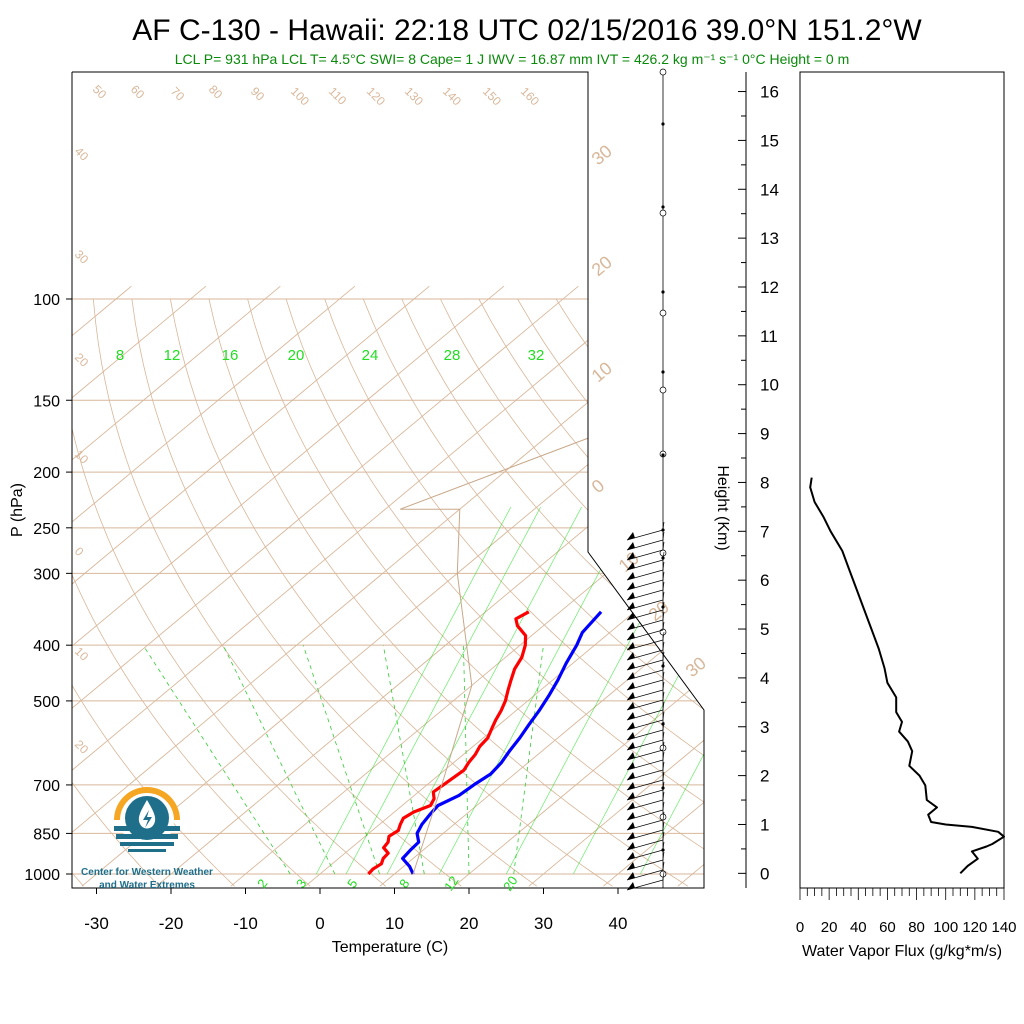 This screenshot has width=1024, height=1024. I want to click on flux-tick-label: 20, so click(829, 927).